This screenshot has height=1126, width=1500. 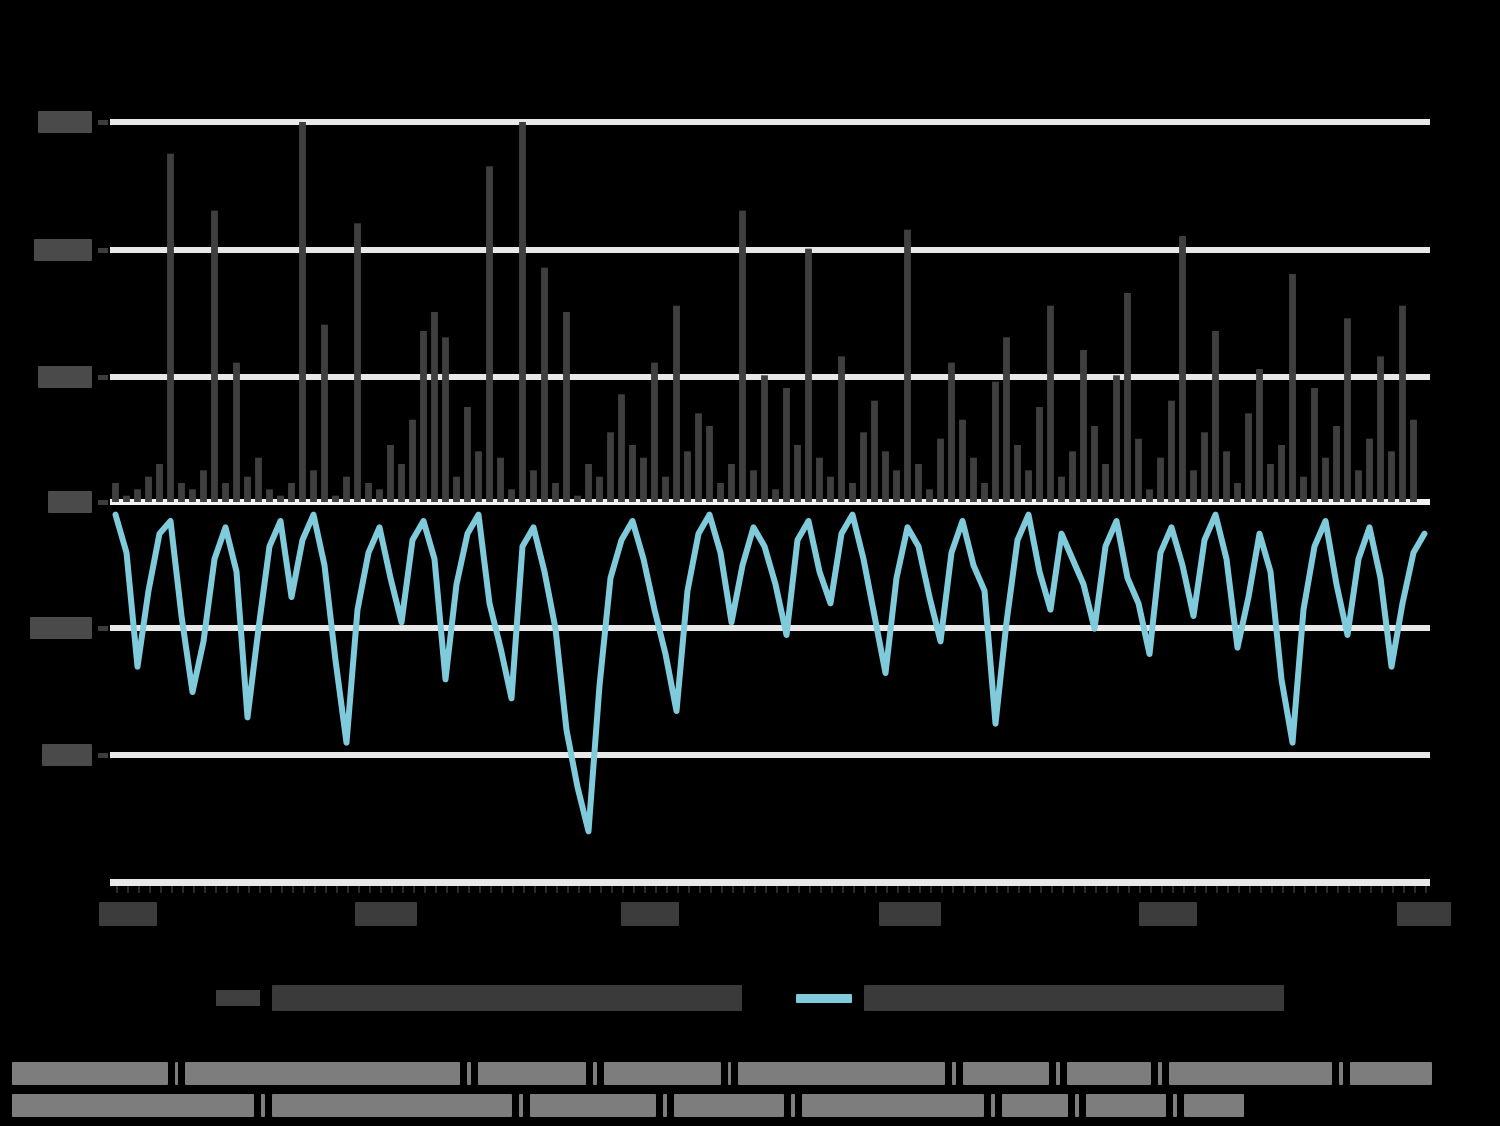 I want to click on legend-item-bars, so click(x=479, y=998).